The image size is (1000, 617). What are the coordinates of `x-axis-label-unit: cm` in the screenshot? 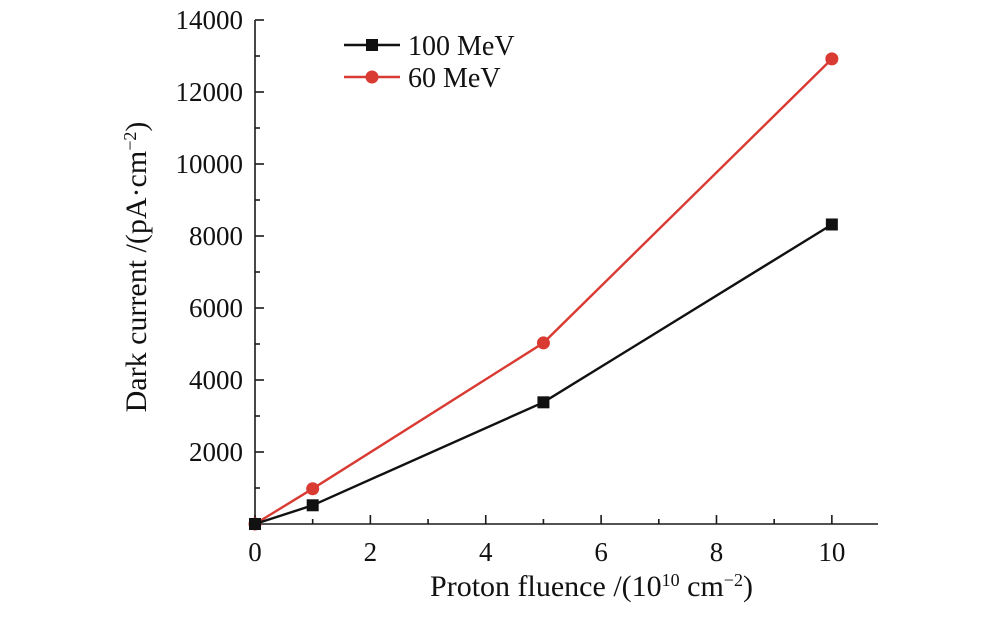 It's located at (702, 586).